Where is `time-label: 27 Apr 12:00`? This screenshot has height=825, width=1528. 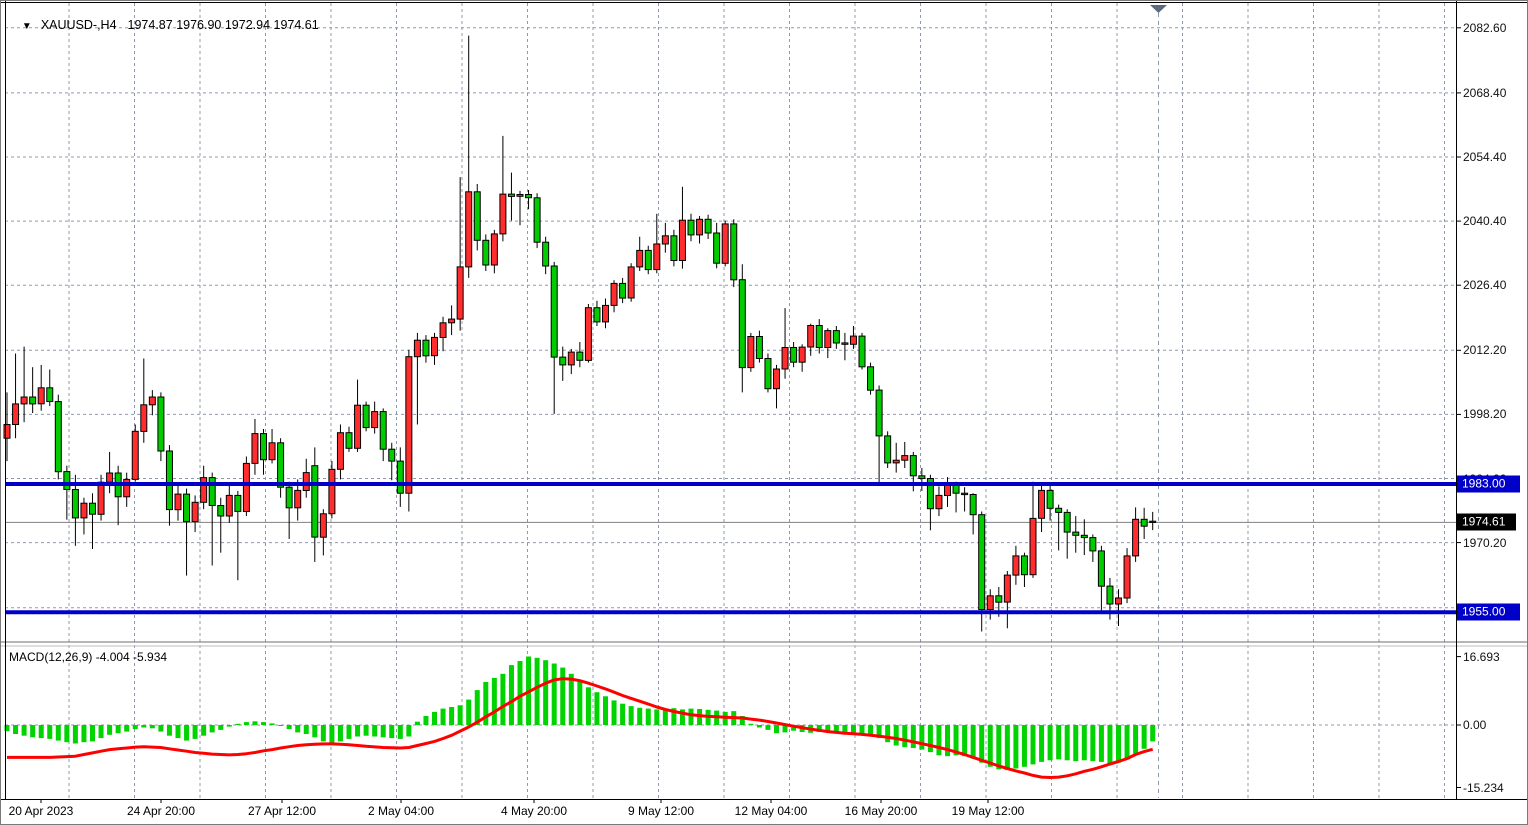
time-label: 27 Apr 12:00 is located at coordinates (282, 811).